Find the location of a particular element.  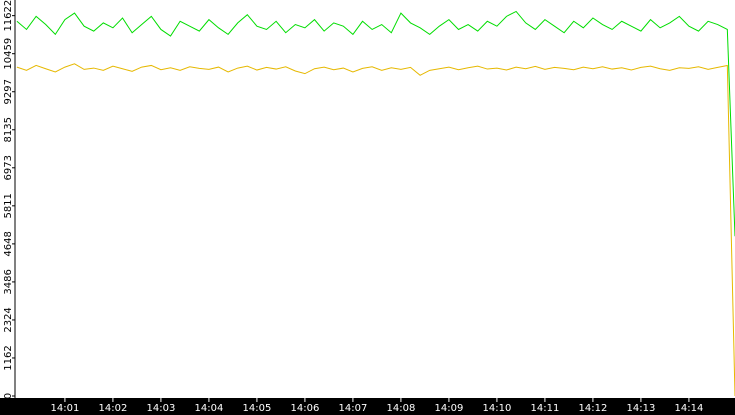

y-tick-label: 1162 is located at coordinates (8, 357).